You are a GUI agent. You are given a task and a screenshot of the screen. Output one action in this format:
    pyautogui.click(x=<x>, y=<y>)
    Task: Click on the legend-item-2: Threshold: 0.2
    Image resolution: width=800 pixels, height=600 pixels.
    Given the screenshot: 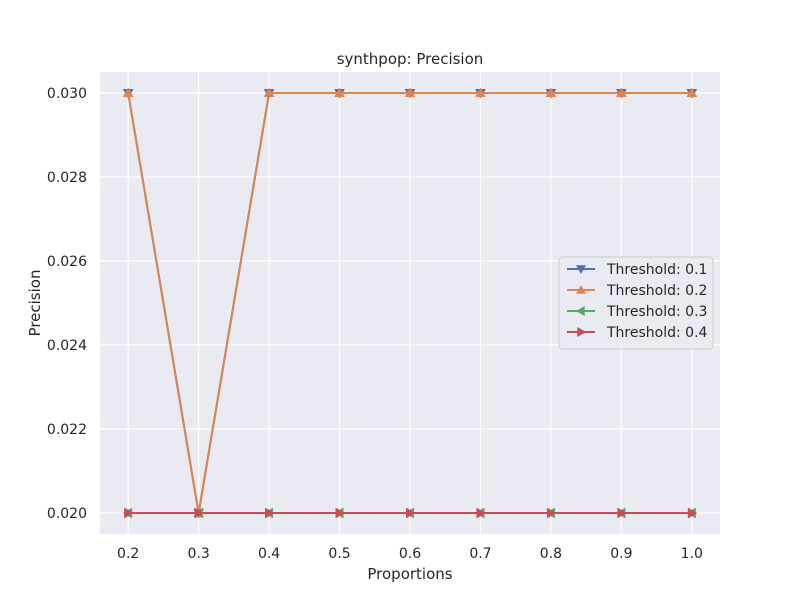 What is the action you would take?
    pyautogui.click(x=637, y=291)
    